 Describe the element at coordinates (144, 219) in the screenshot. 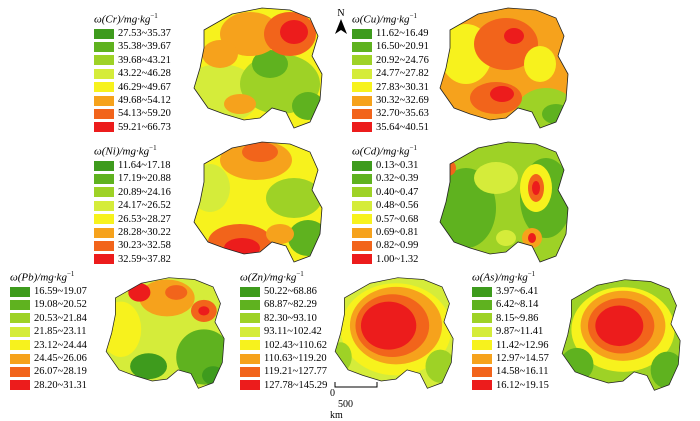

I see `legend-range: 26.53~28.27` at that location.